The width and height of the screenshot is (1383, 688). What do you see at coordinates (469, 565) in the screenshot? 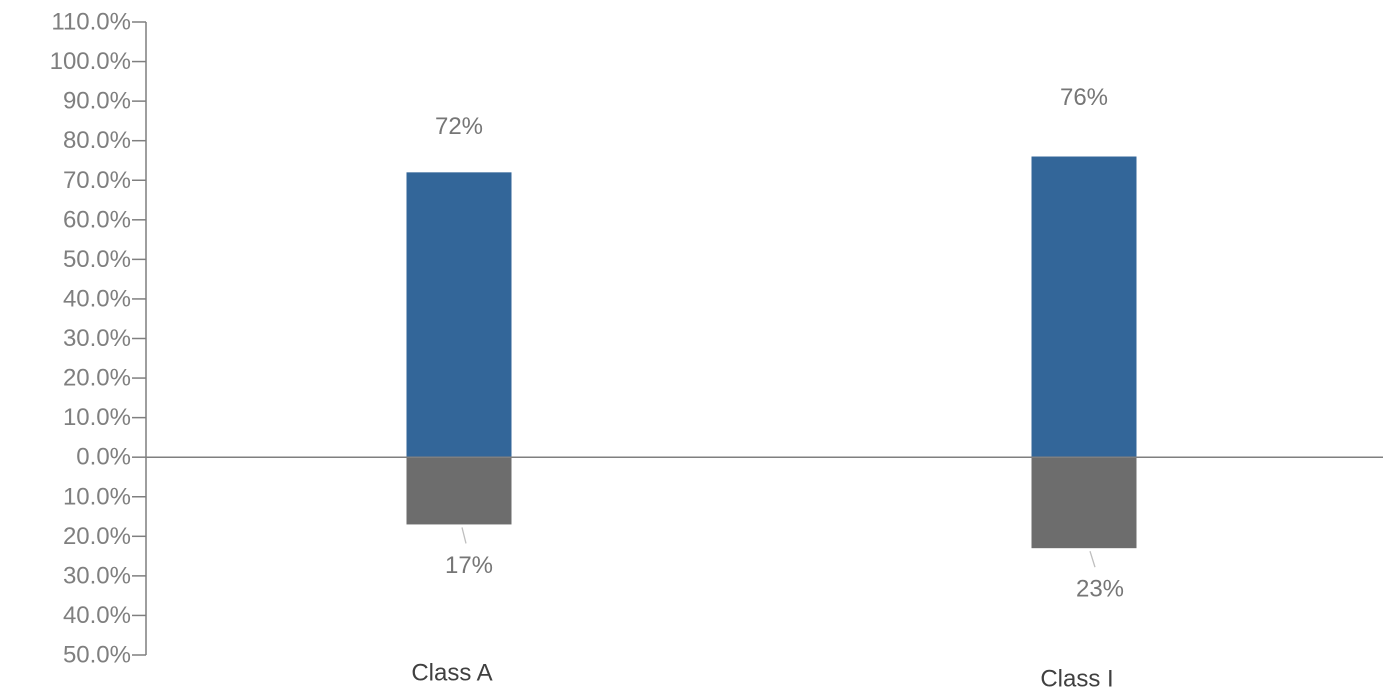
I see `data-label-negative: 17%` at bounding box center [469, 565].